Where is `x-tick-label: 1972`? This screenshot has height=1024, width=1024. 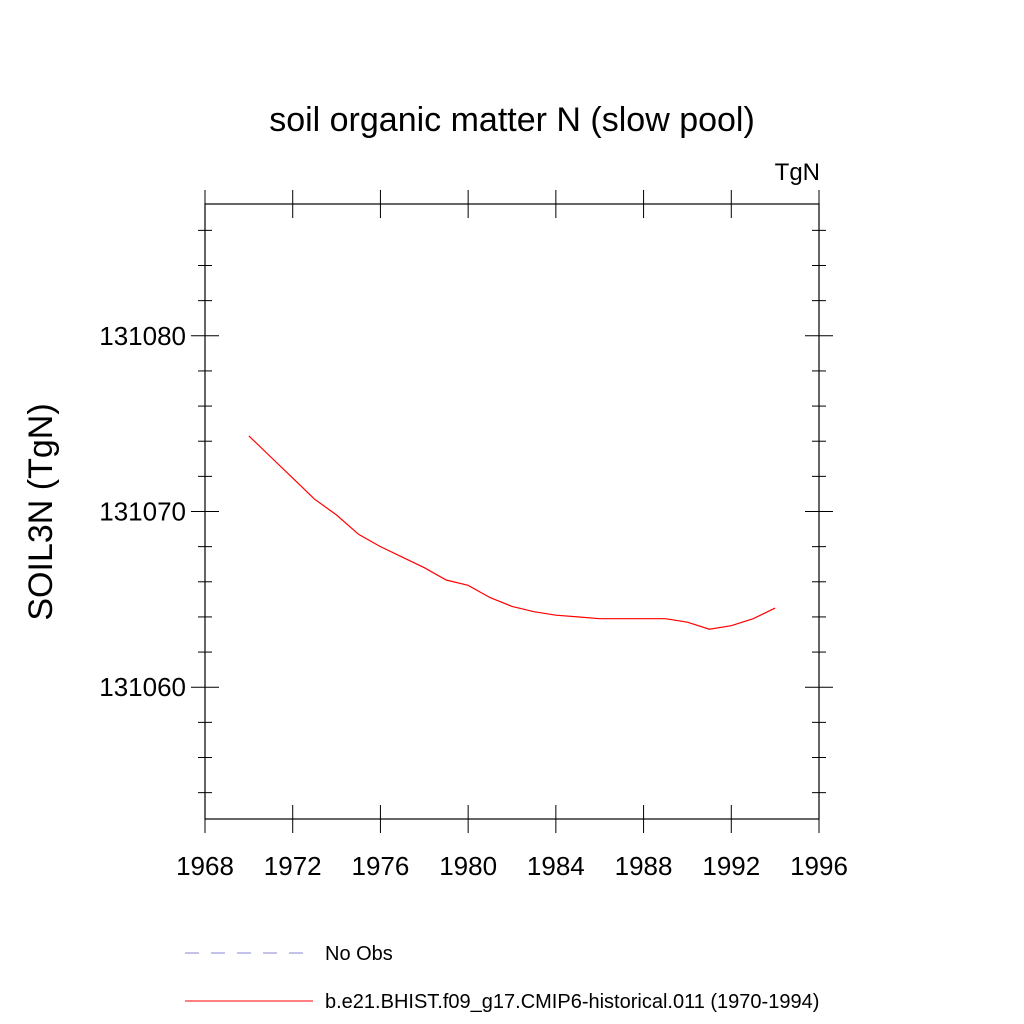 x-tick-label: 1972 is located at coordinates (293, 866).